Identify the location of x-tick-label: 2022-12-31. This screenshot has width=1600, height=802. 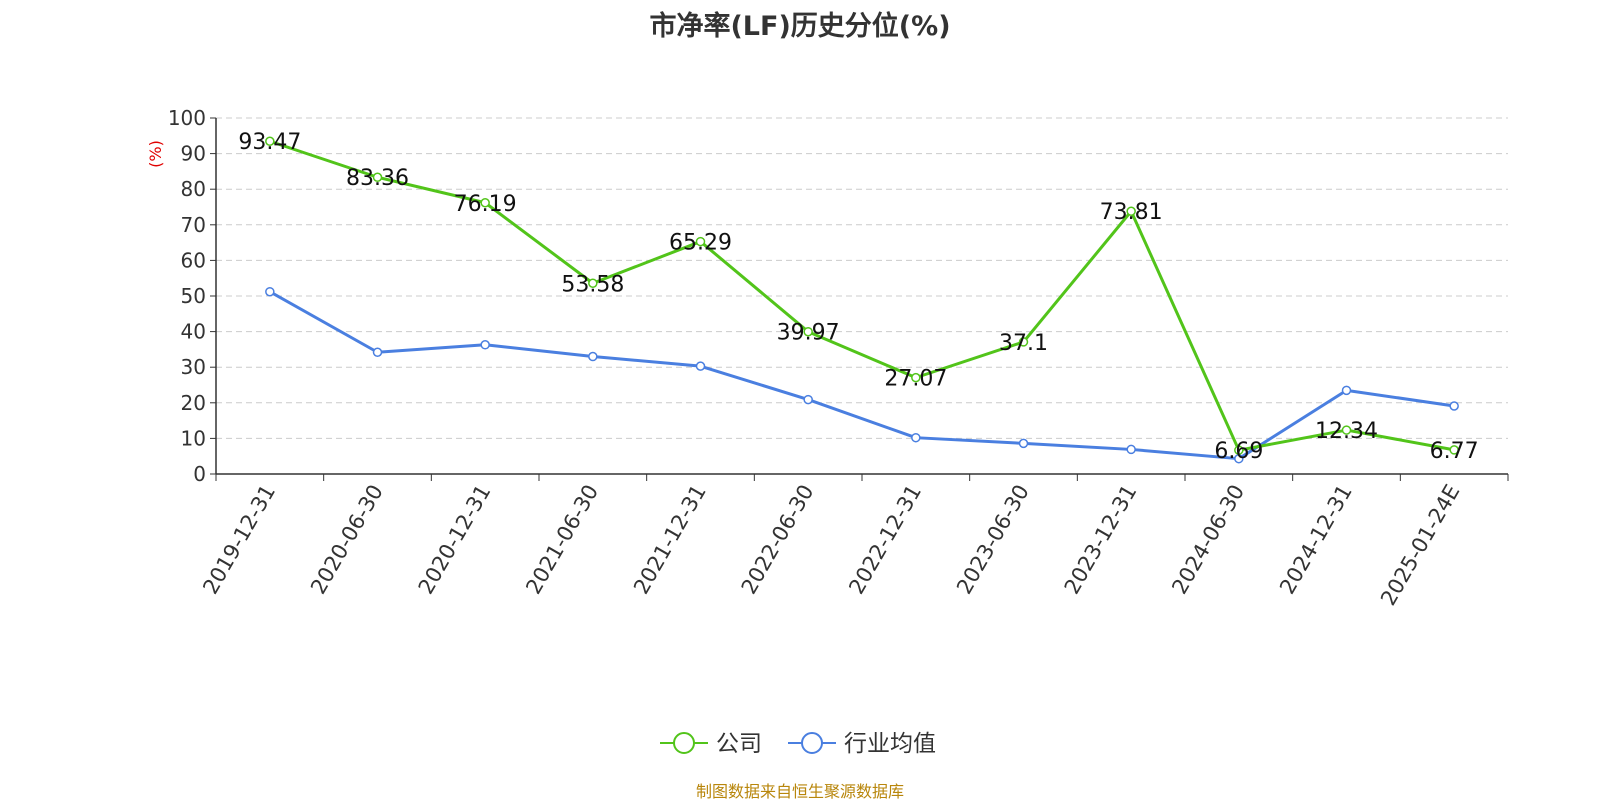
(885, 540).